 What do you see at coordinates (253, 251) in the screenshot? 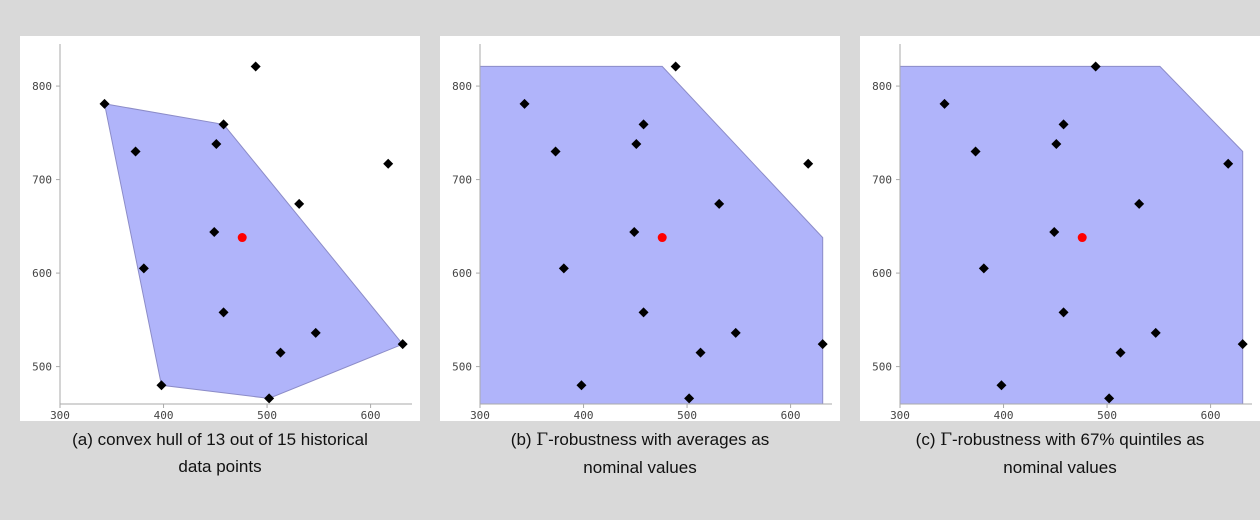
I see `feasible-region` at bounding box center [253, 251].